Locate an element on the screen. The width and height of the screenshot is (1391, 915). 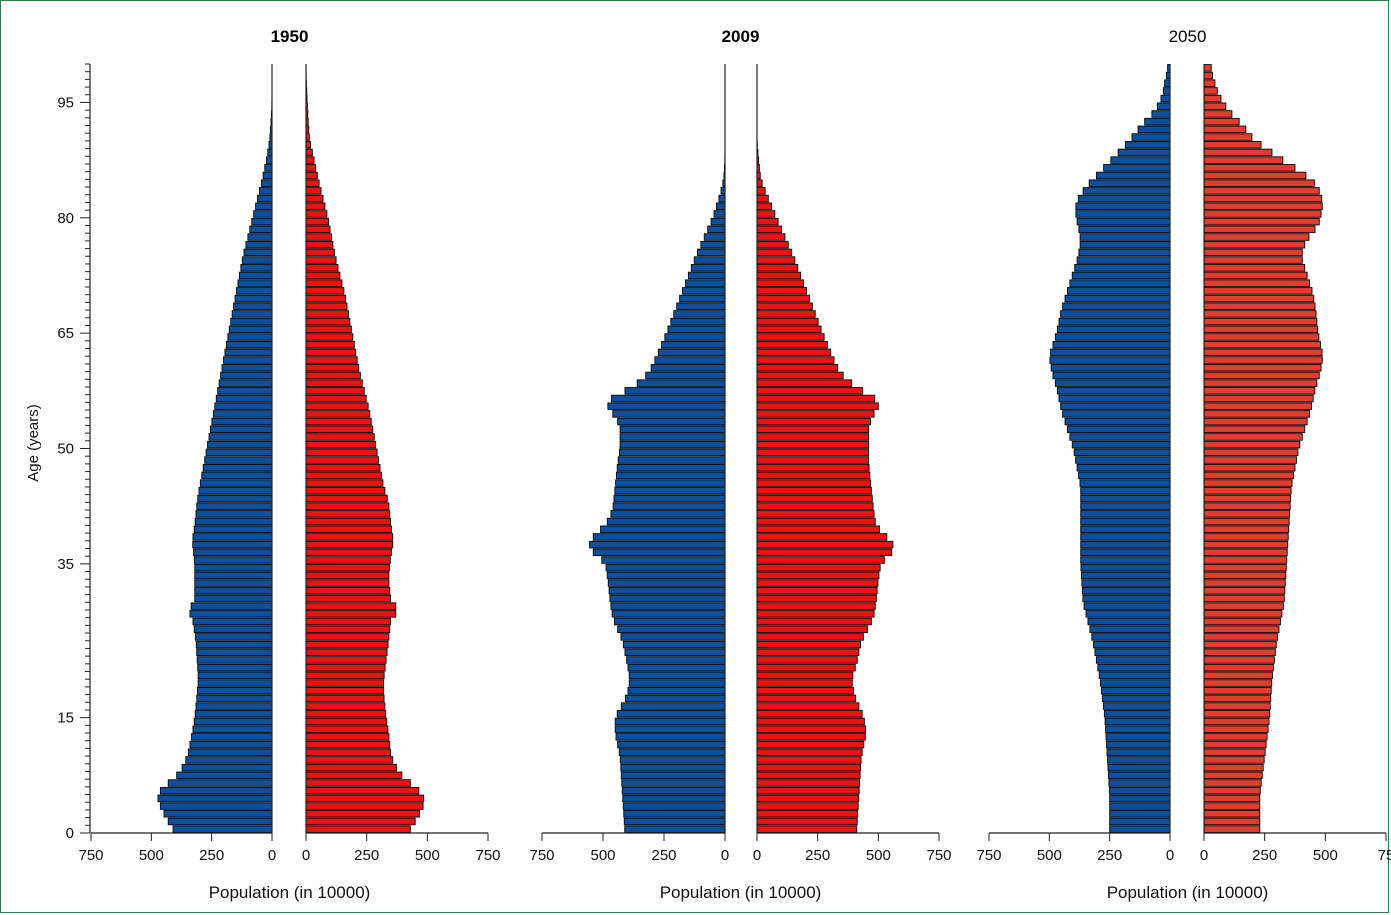
x-axis-label: Population (in 10000) is located at coordinates (290, 892).